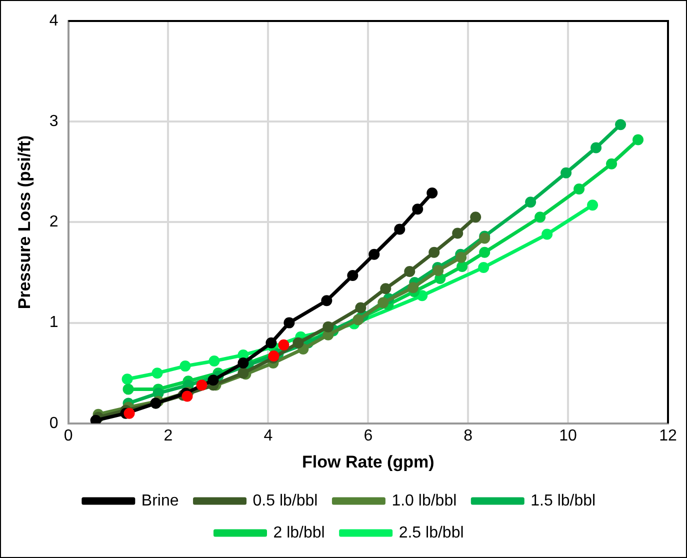  Describe the element at coordinates (424, 501) in the screenshot. I see `legend-label: 1.0 lb/bbl` at that location.